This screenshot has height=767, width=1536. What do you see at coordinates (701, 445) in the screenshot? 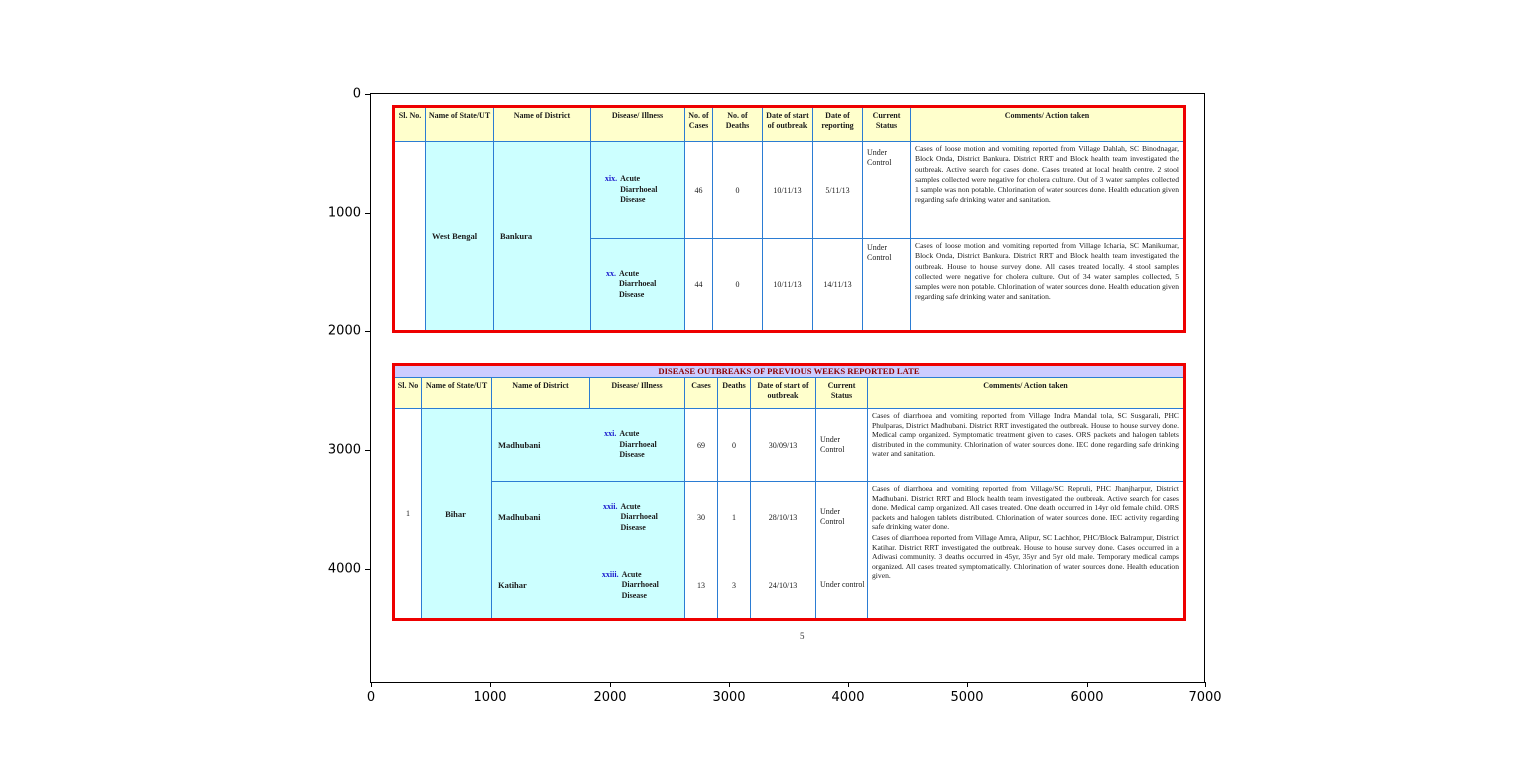
I see `cell-cases: 69` at bounding box center [701, 445].